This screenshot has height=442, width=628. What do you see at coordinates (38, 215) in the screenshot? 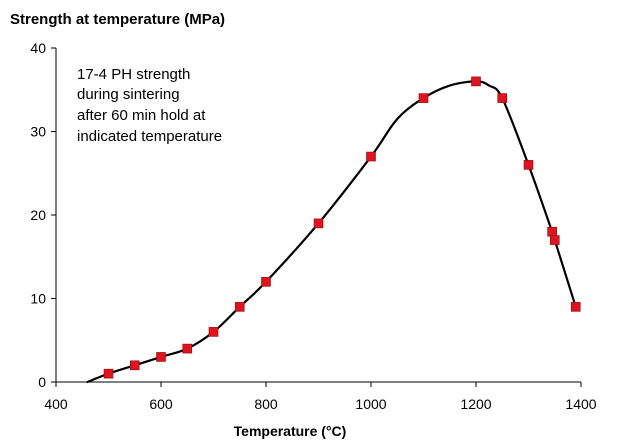
I see `y-tick-label: 20` at bounding box center [38, 215].